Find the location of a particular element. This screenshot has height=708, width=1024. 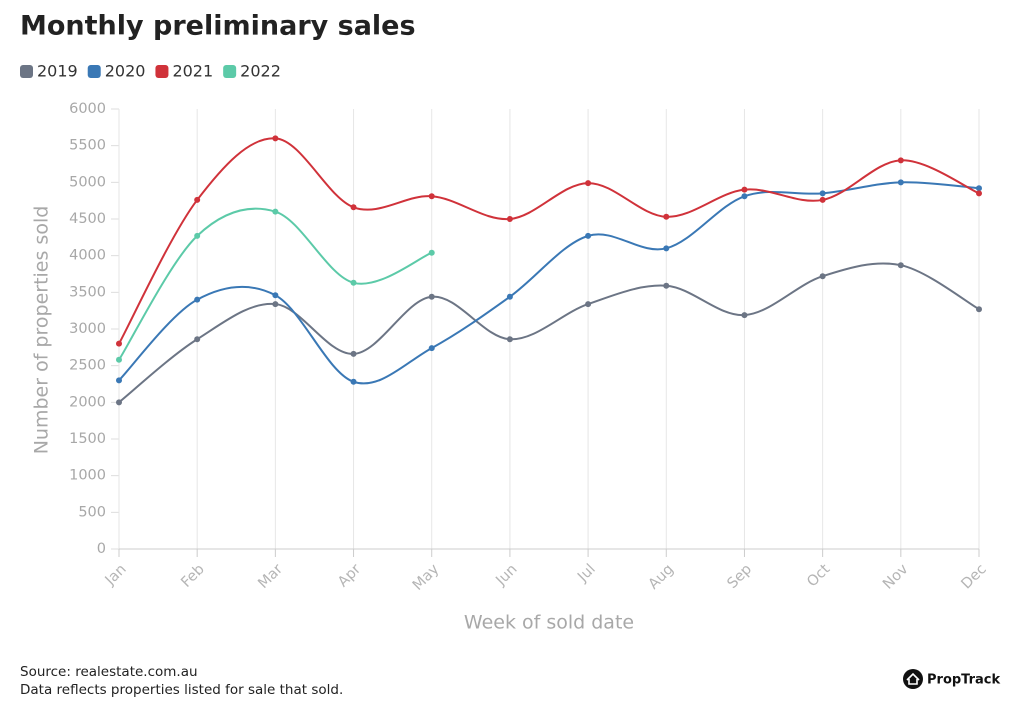

y-tick-label: 1500 is located at coordinates (87, 439).